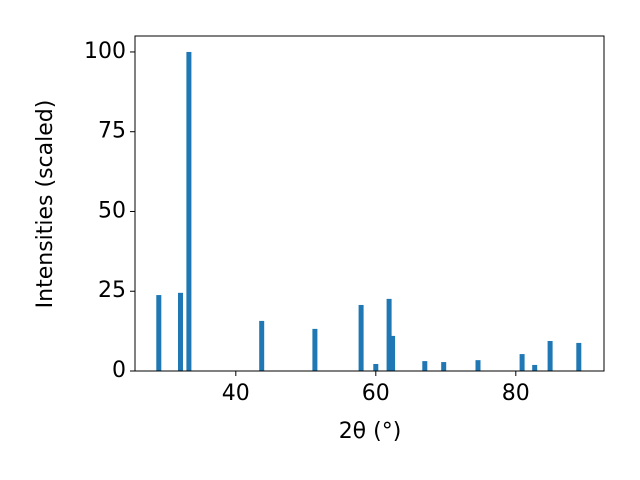 Image resolution: width=640 pixels, height=480 pixels. Describe the element at coordinates (112, 290) in the screenshot. I see `y-tick-label: 25` at that location.